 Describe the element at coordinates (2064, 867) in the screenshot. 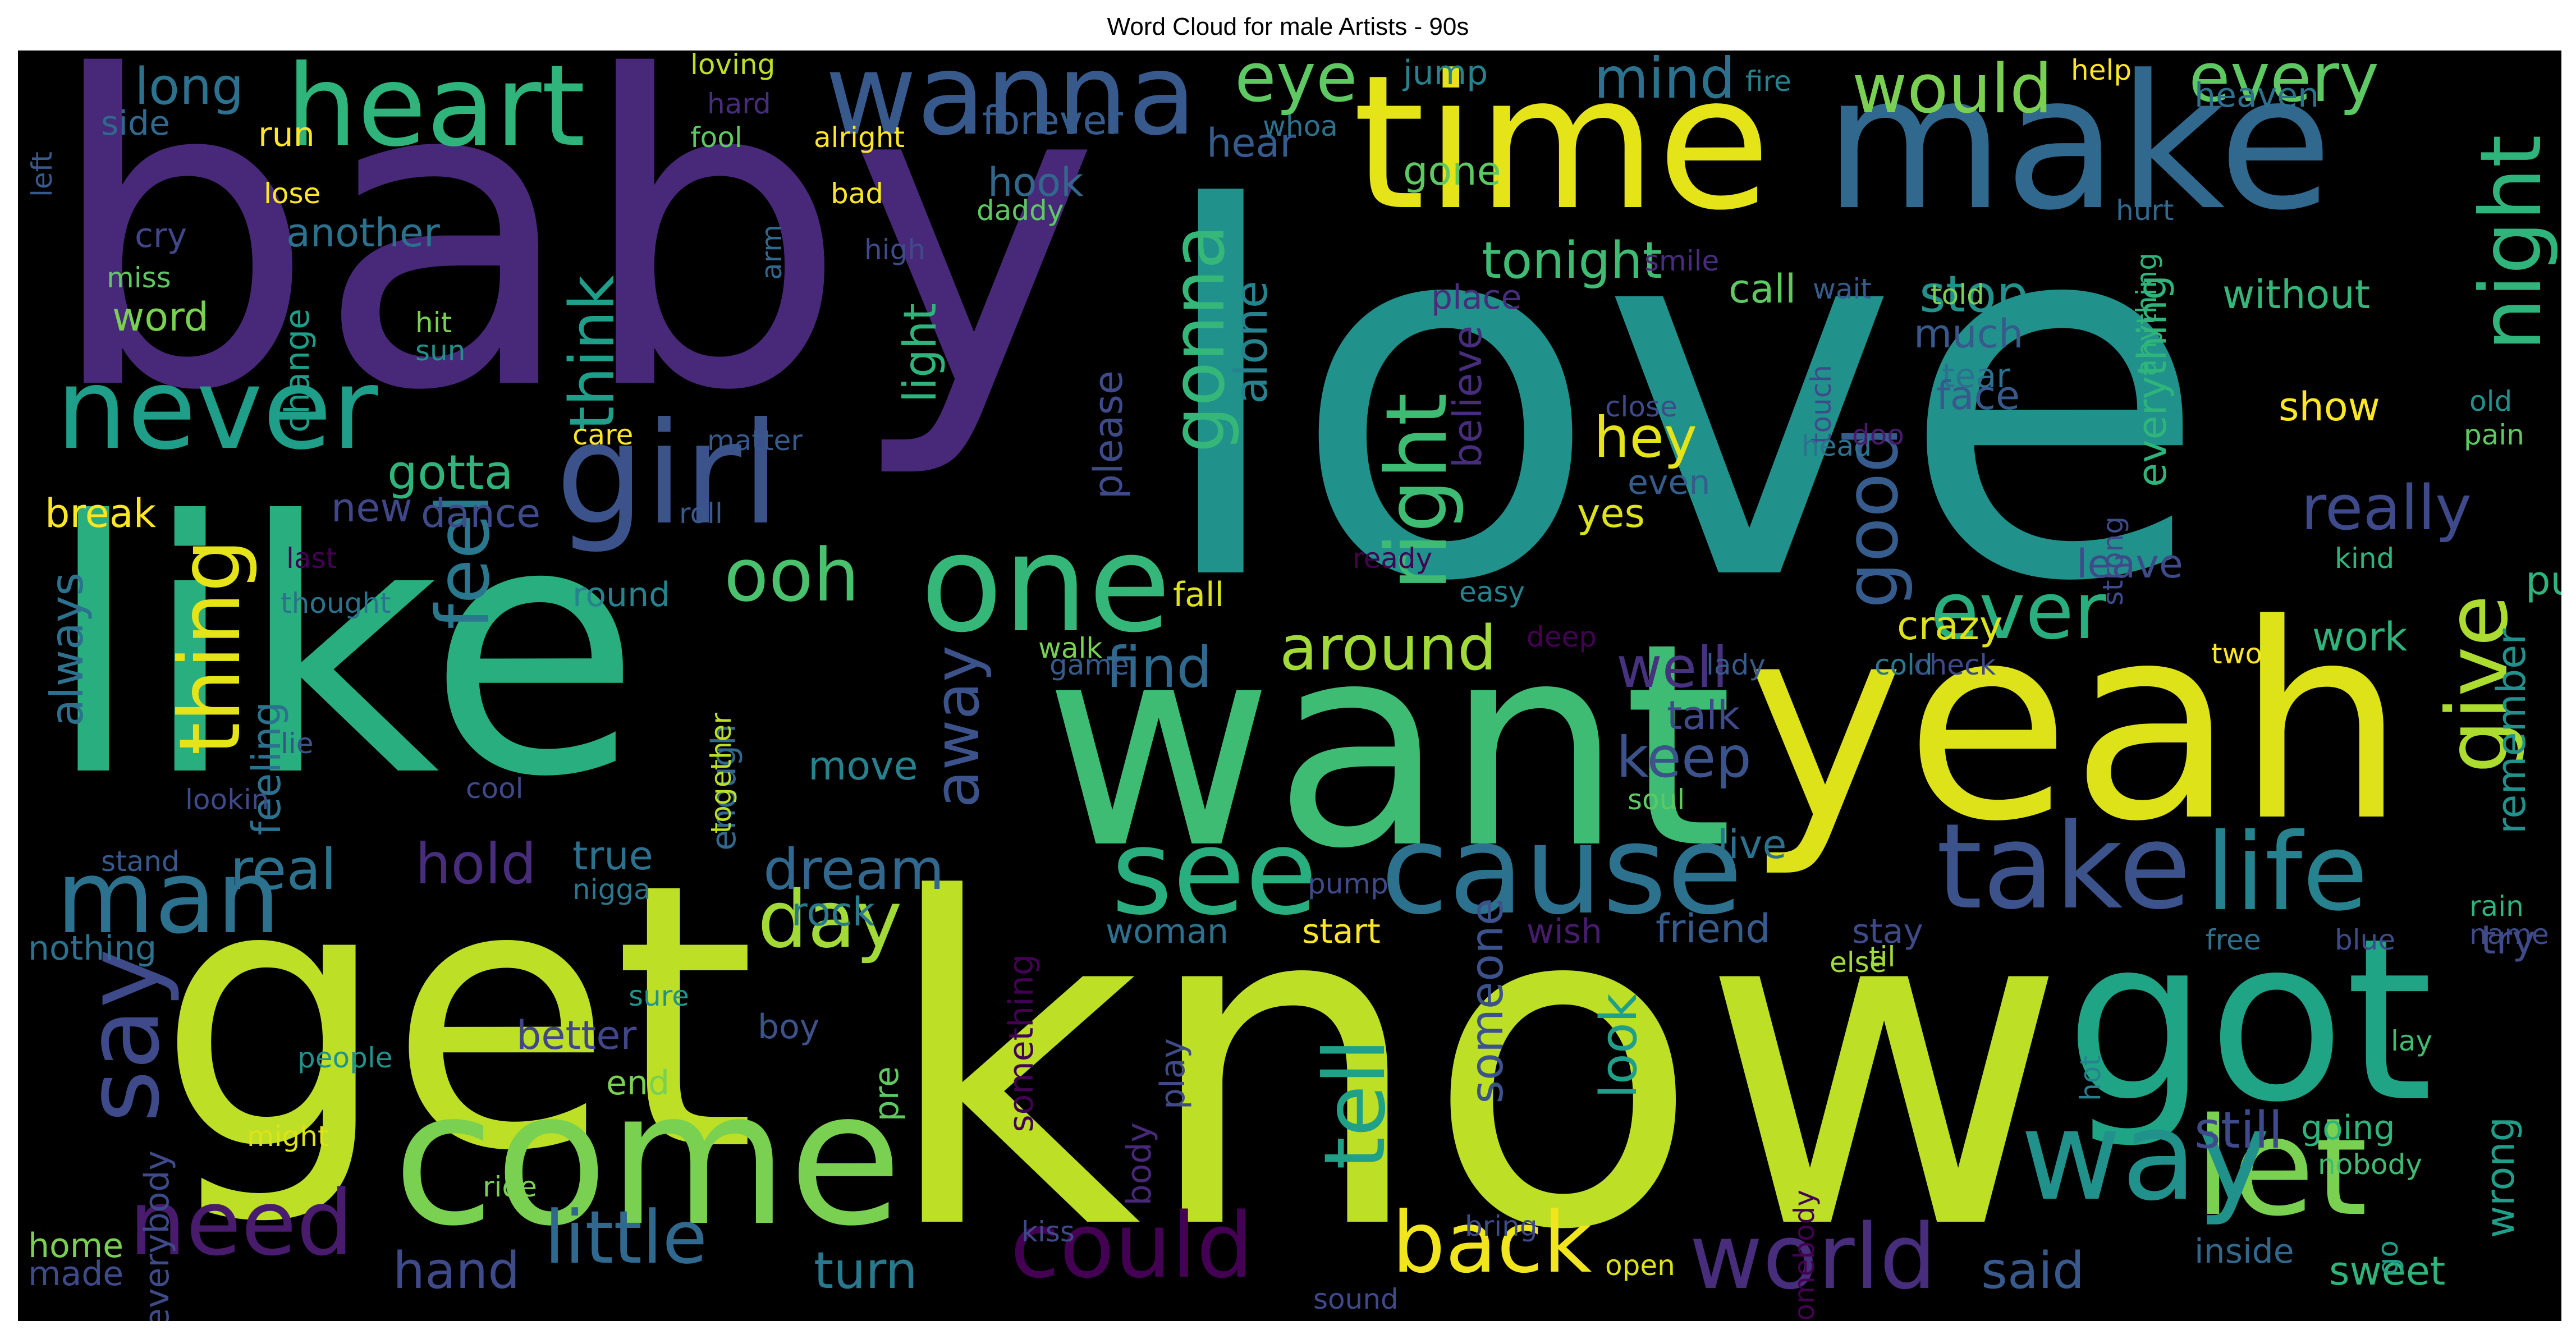

I see `word-take: take` at that location.